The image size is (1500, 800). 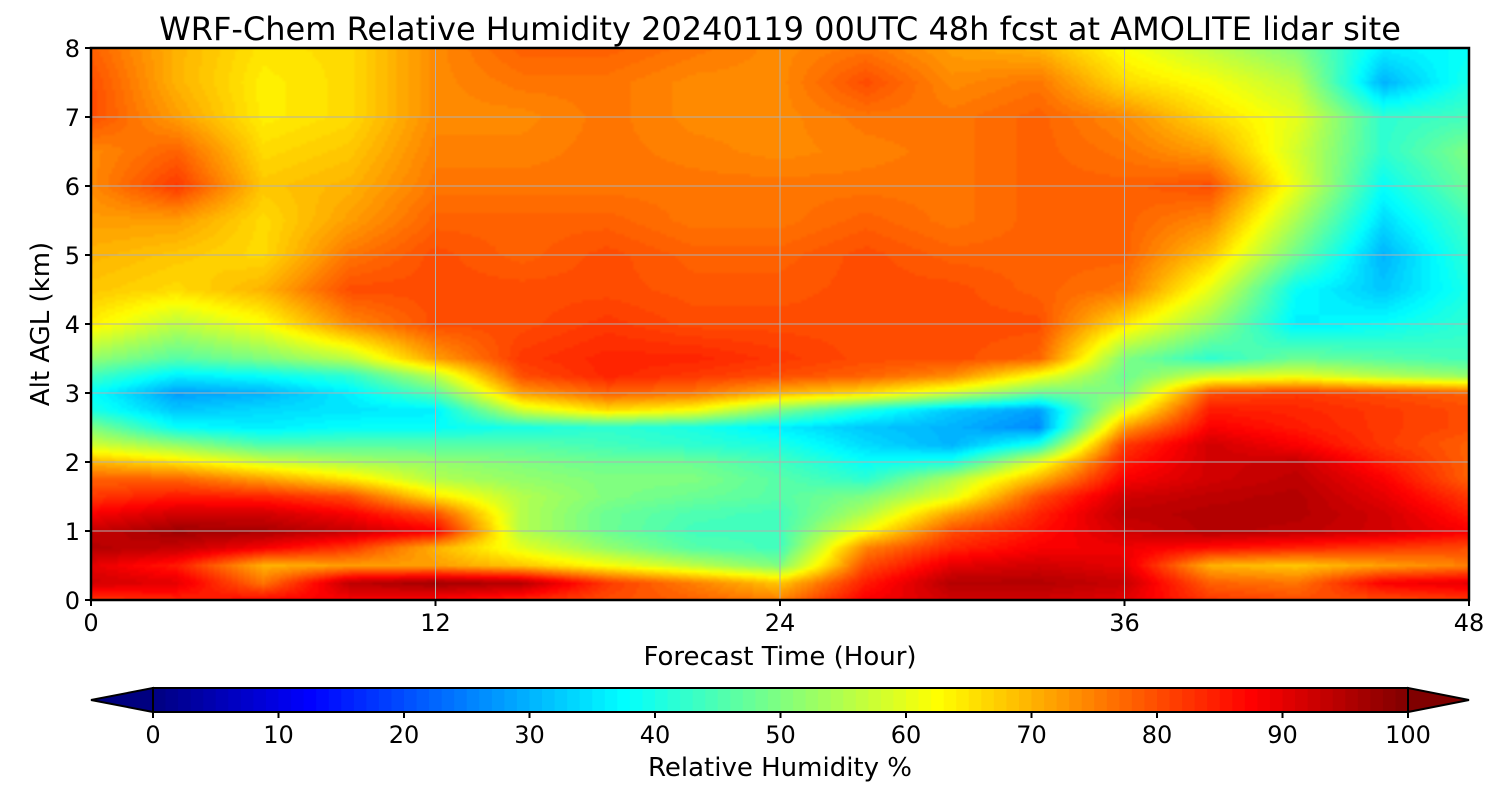 I want to click on colorbar-tick-label: 40, so click(x=655, y=735).